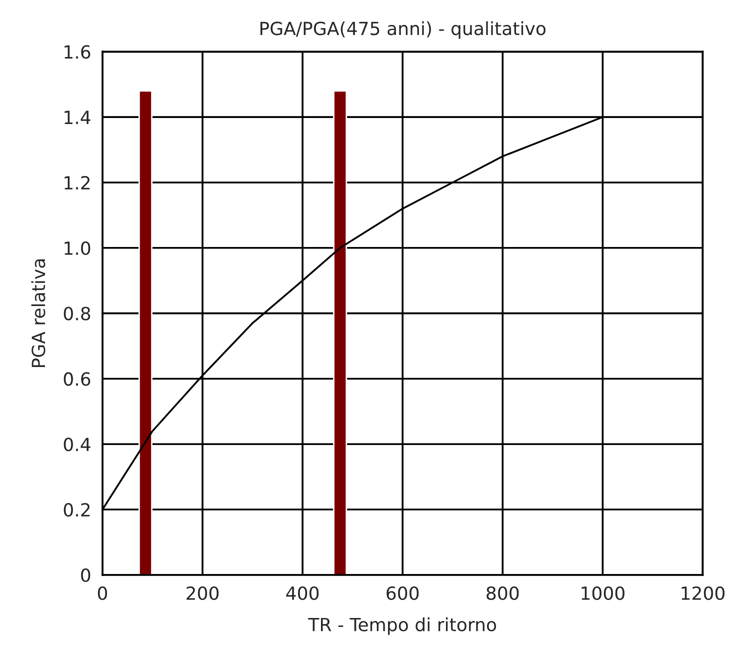 This screenshot has width=732, height=646. I want to click on x-tick-label: 1000, so click(603, 593).